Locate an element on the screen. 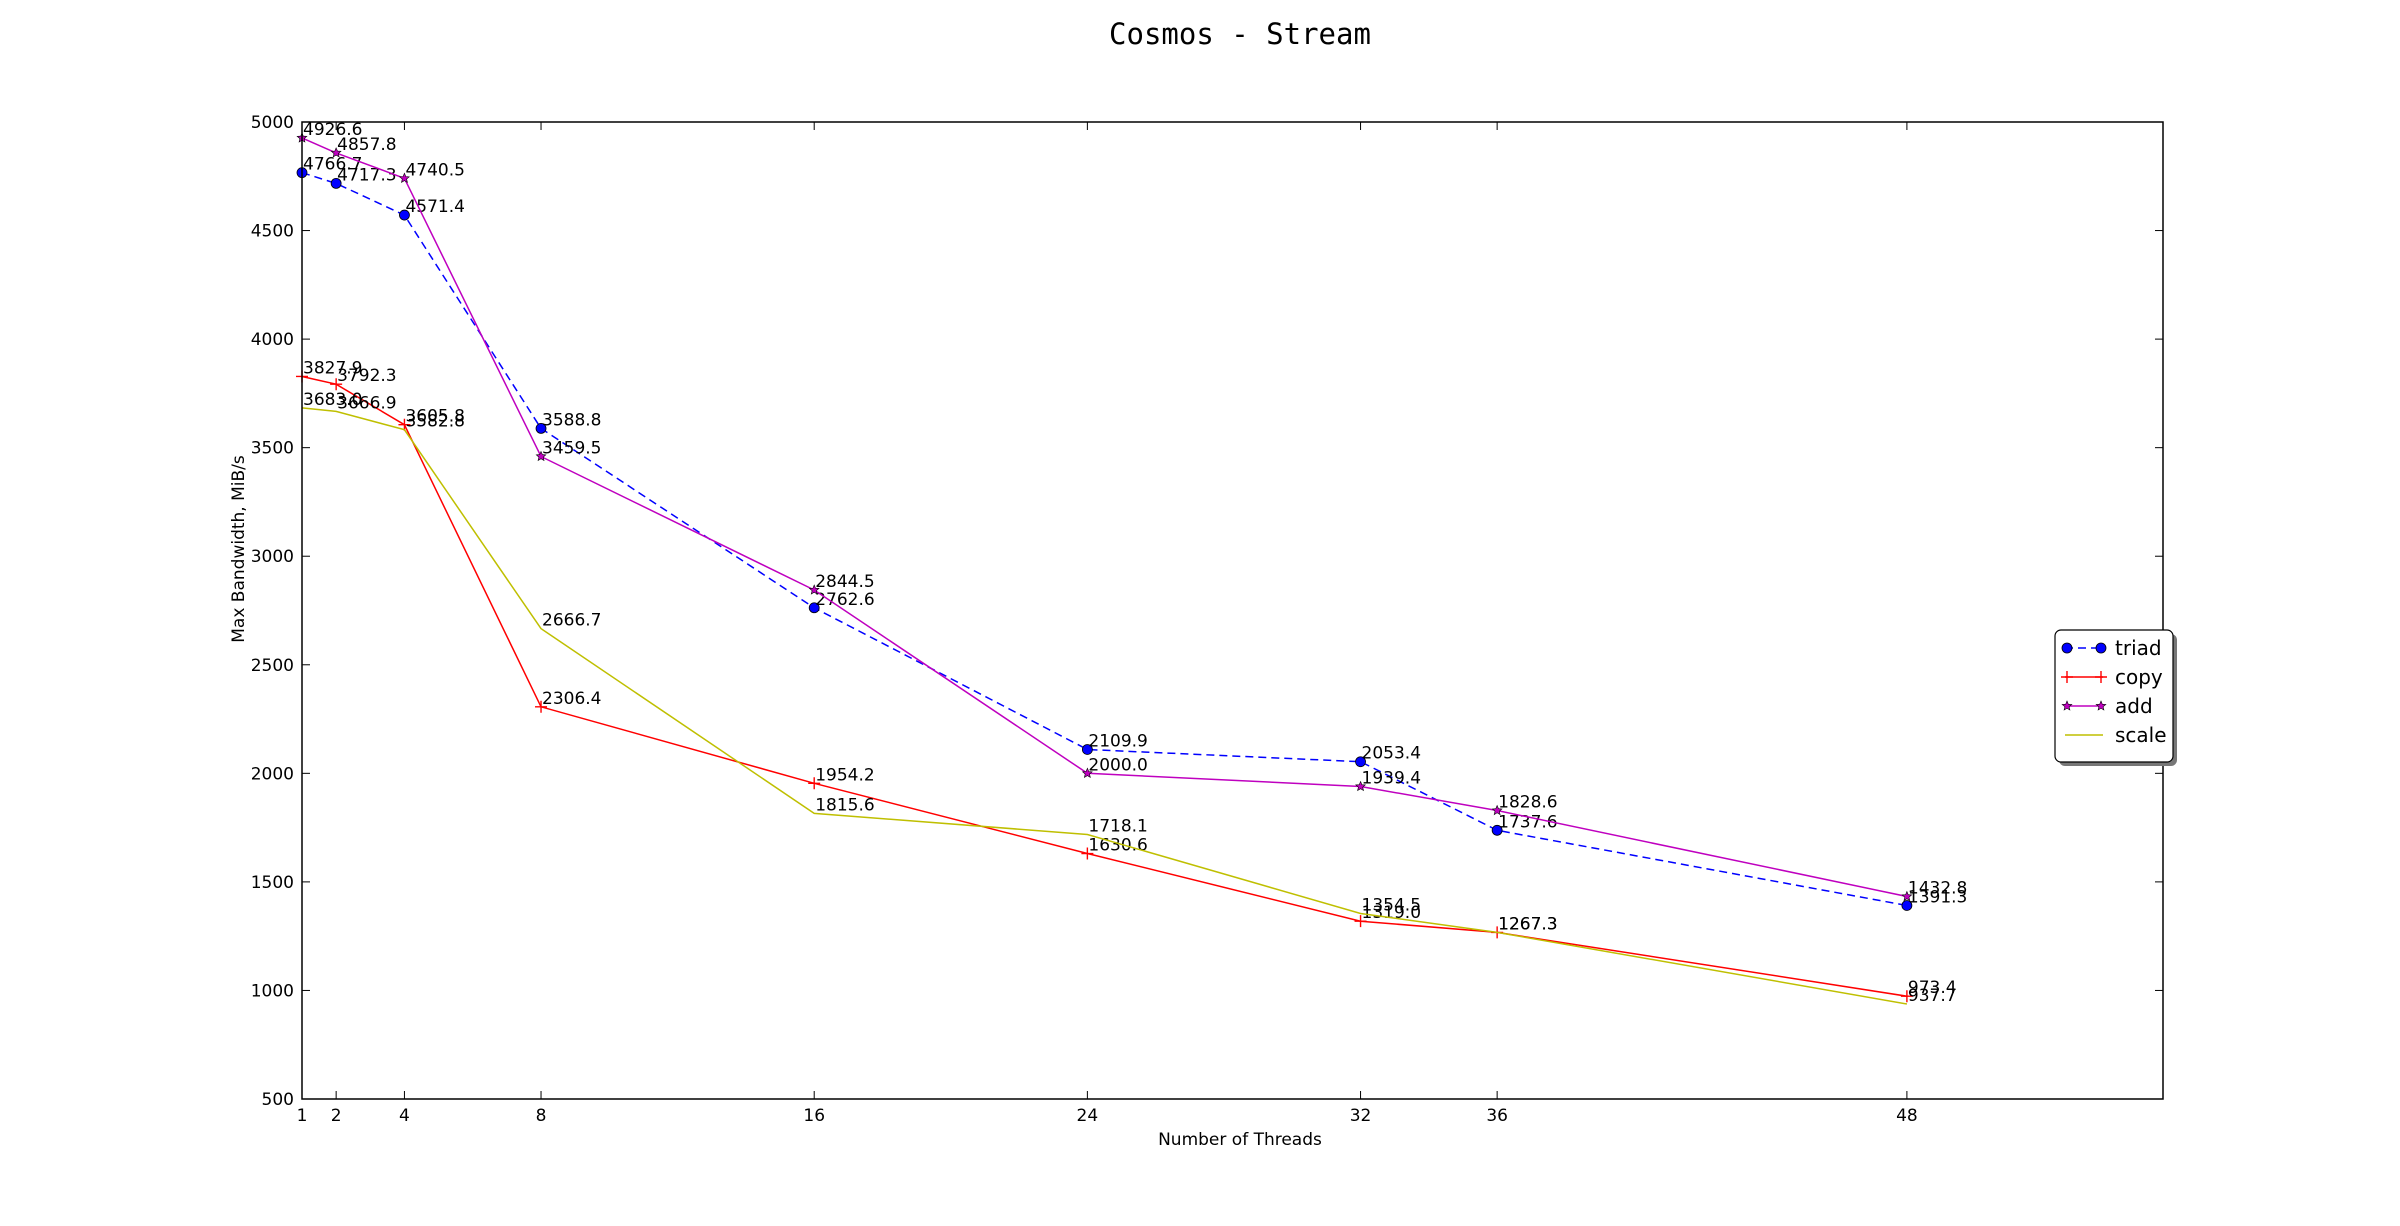 The width and height of the screenshot is (2400, 1226). data-label-copy: 3827.9 is located at coordinates (332, 368).